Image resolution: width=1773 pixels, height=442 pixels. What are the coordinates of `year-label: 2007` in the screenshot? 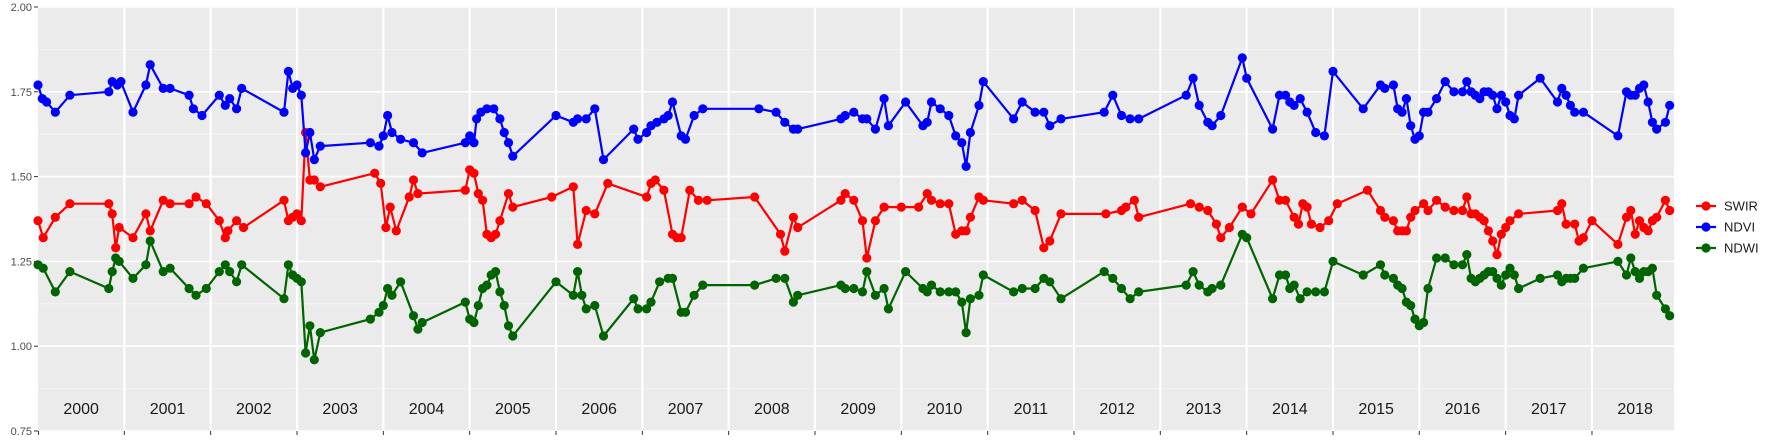 It's located at (686, 409).